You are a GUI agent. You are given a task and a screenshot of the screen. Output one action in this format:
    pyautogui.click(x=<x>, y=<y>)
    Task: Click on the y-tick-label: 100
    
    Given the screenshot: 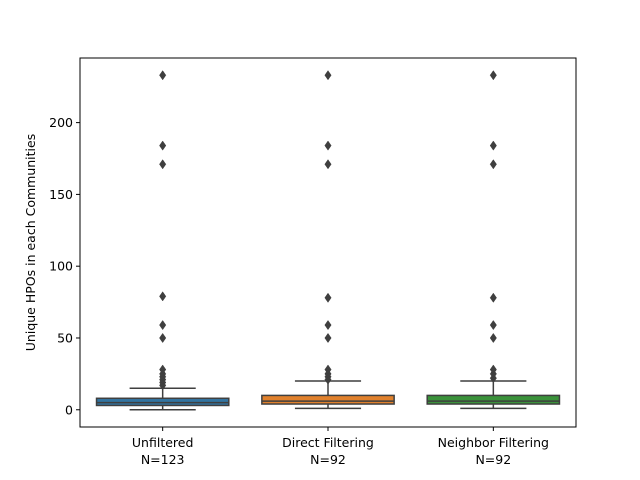 What is the action you would take?
    pyautogui.click(x=61, y=266)
    